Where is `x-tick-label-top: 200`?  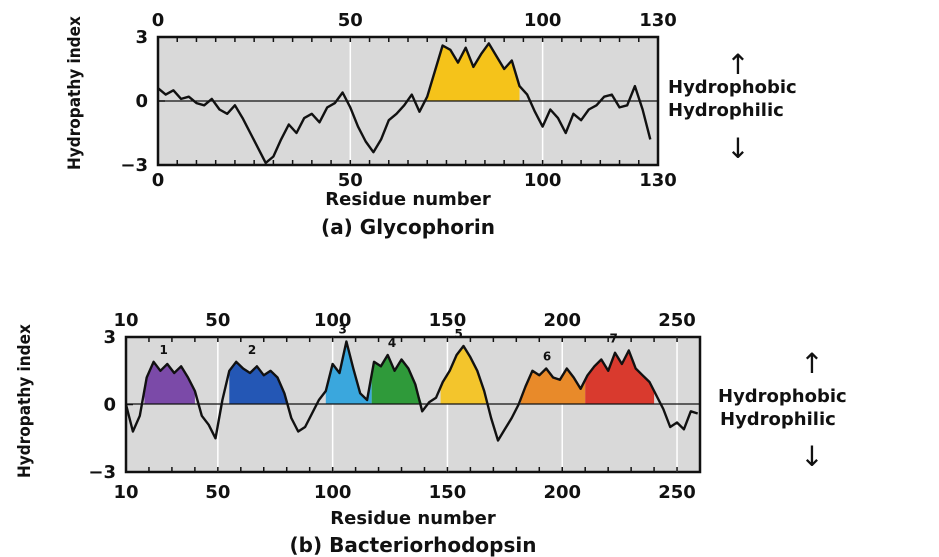
x-tick-label-top: 200 is located at coordinates (562, 320).